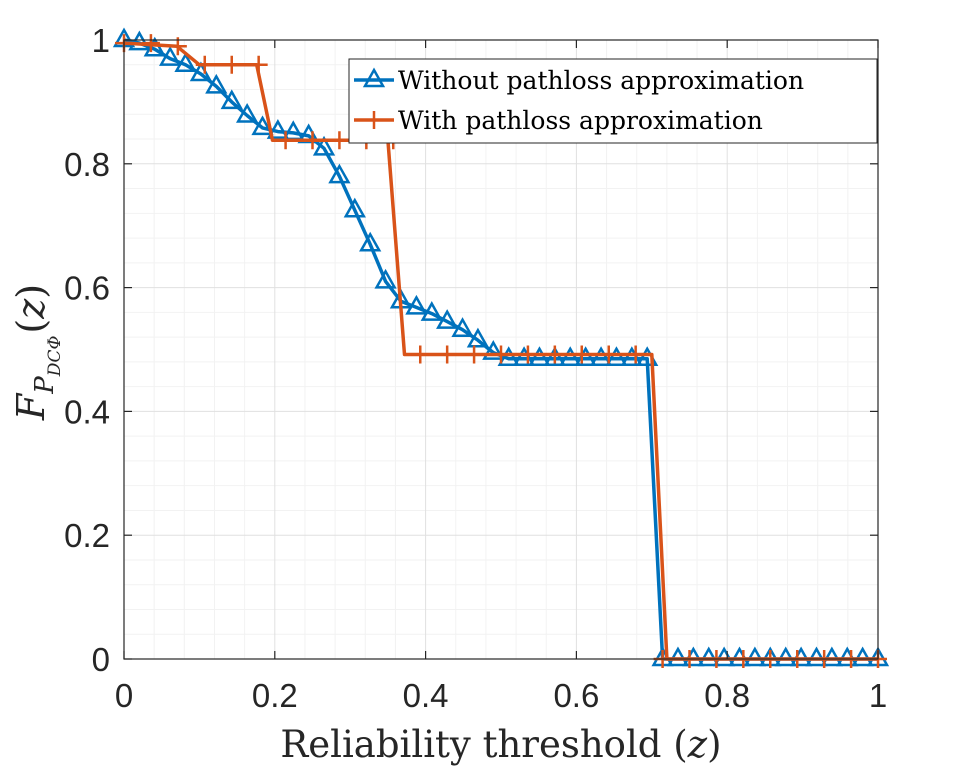 The height and width of the screenshot is (772, 957). What do you see at coordinates (426, 695) in the screenshot?
I see `x-tick-label: 0.4` at bounding box center [426, 695].